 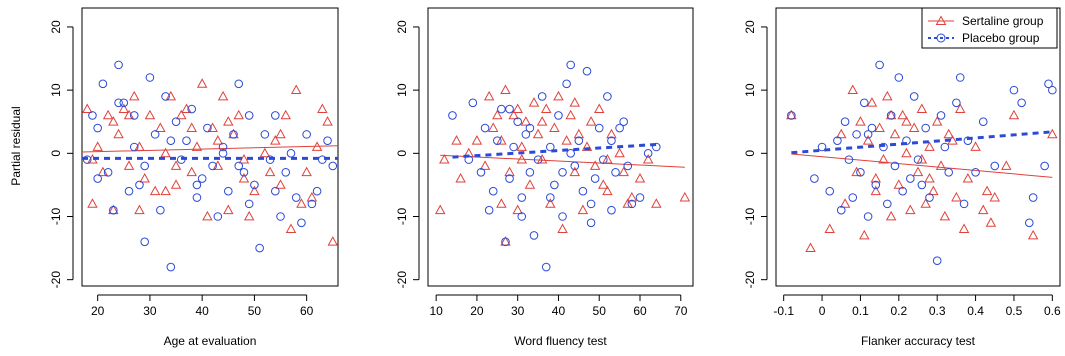 I want to click on legend-label-placebo: Placebo group, so click(x=1001, y=38).